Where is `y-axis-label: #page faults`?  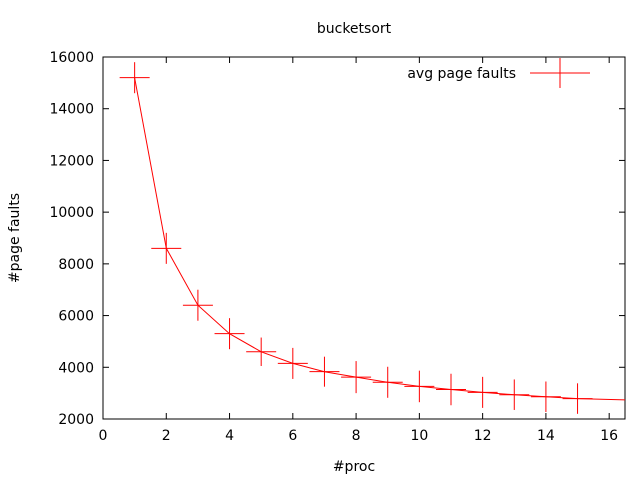
y-axis-label: #page faults is located at coordinates (15, 238).